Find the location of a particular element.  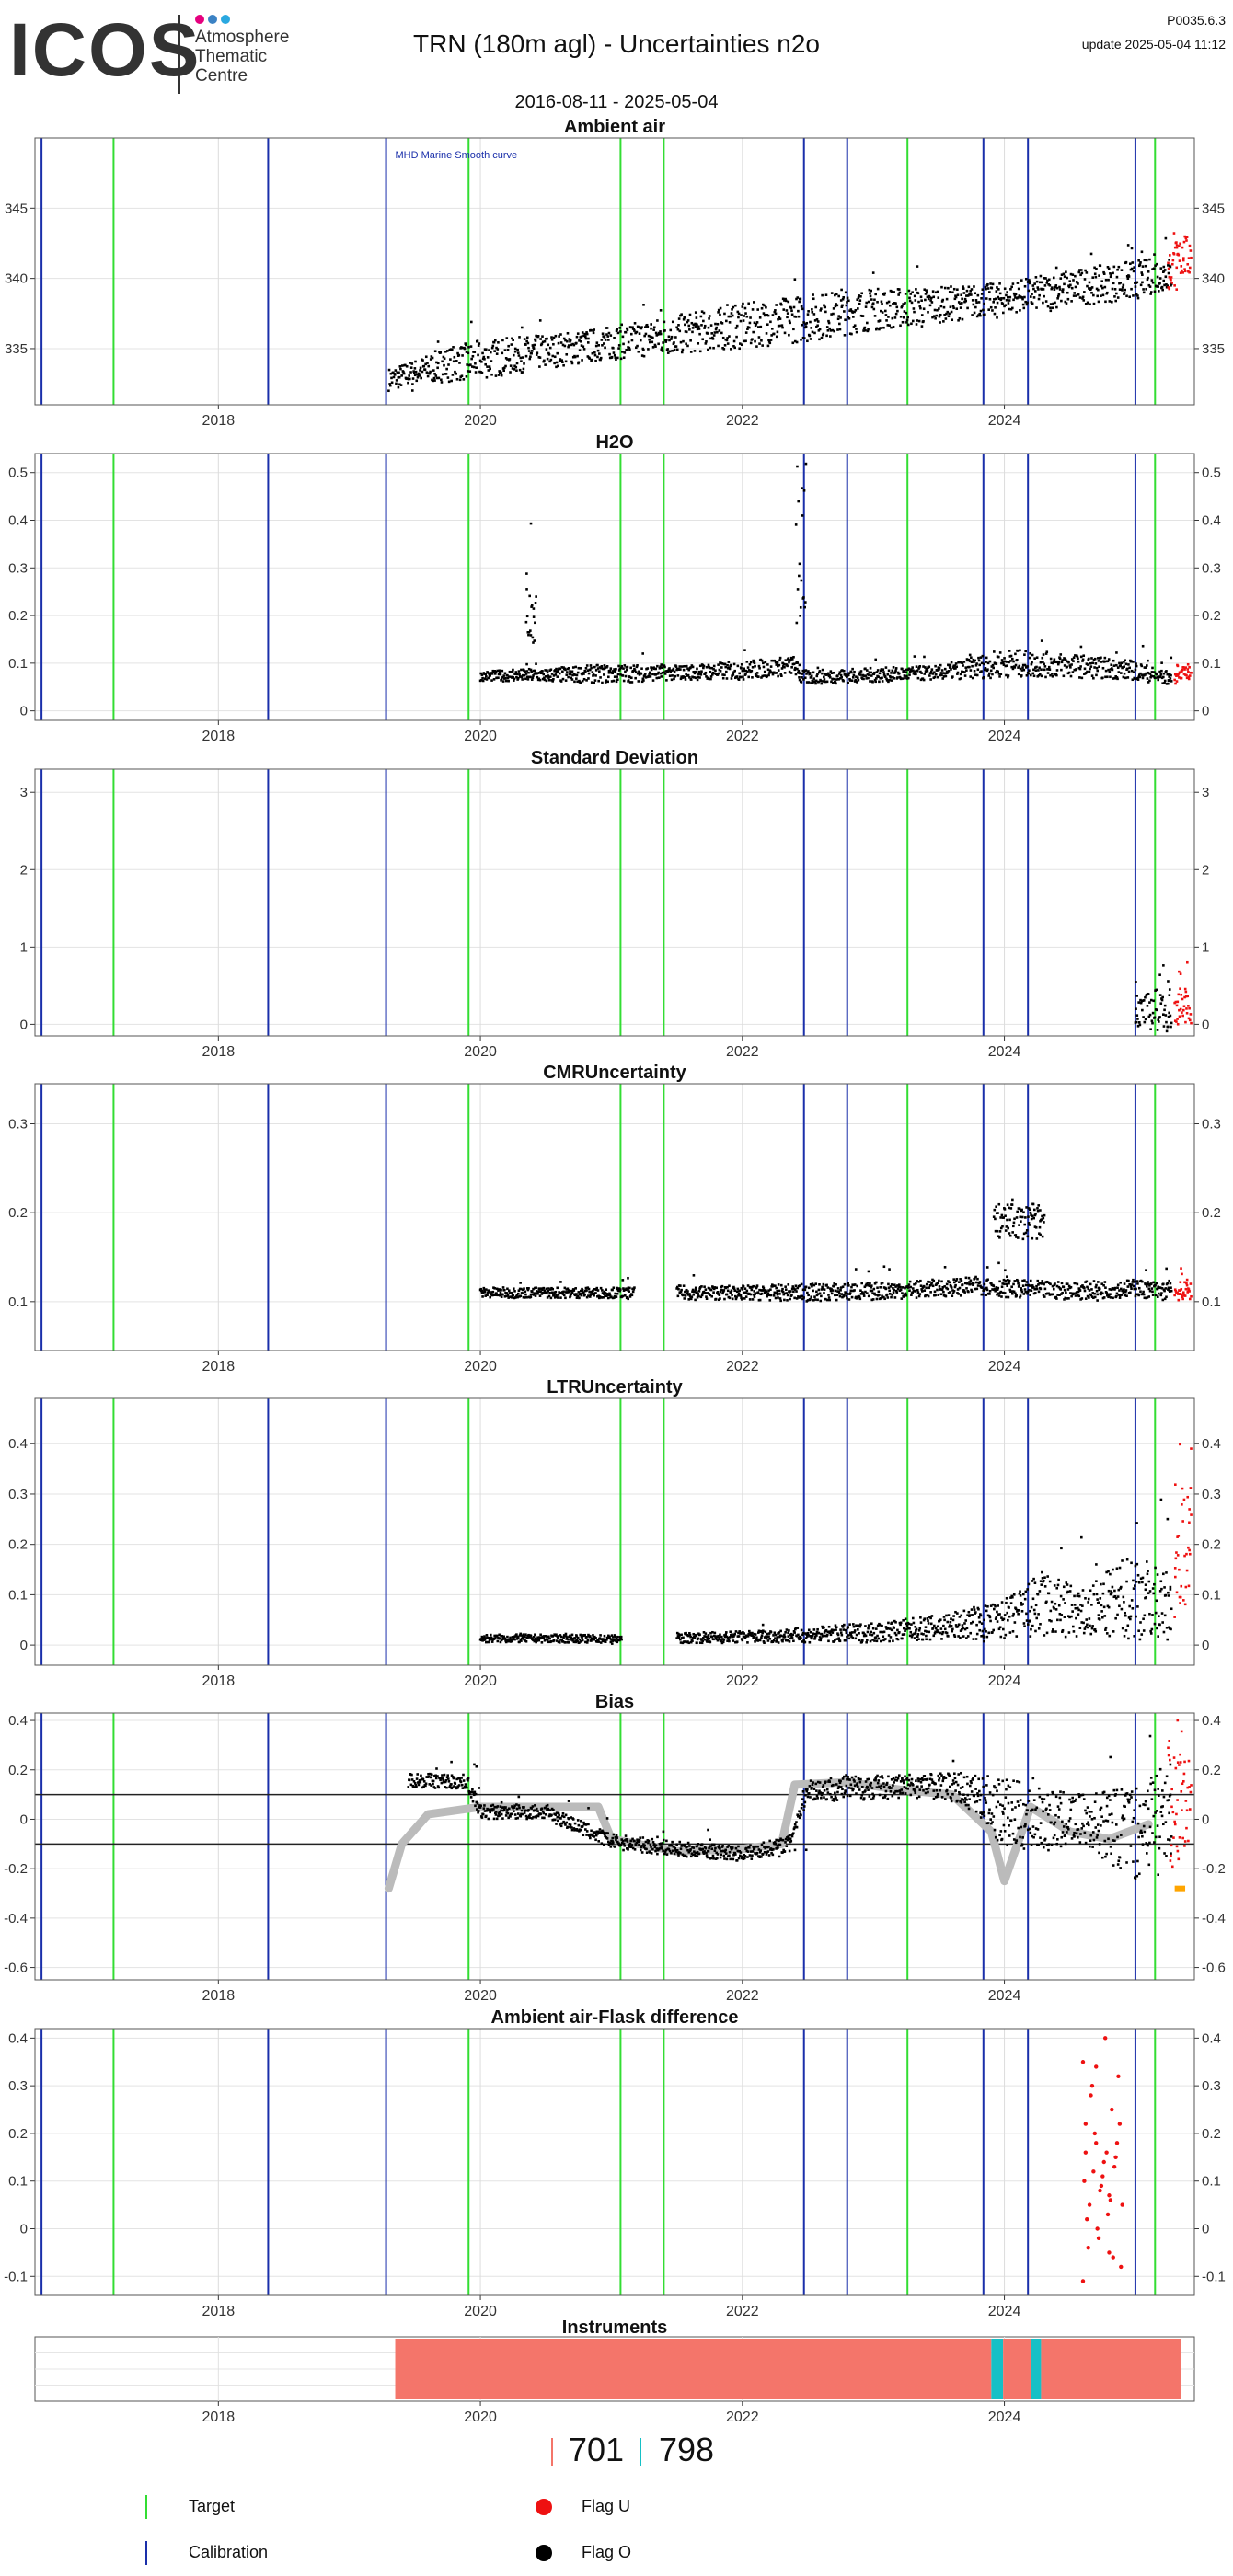

panel-frame-border is located at coordinates (614, 587).